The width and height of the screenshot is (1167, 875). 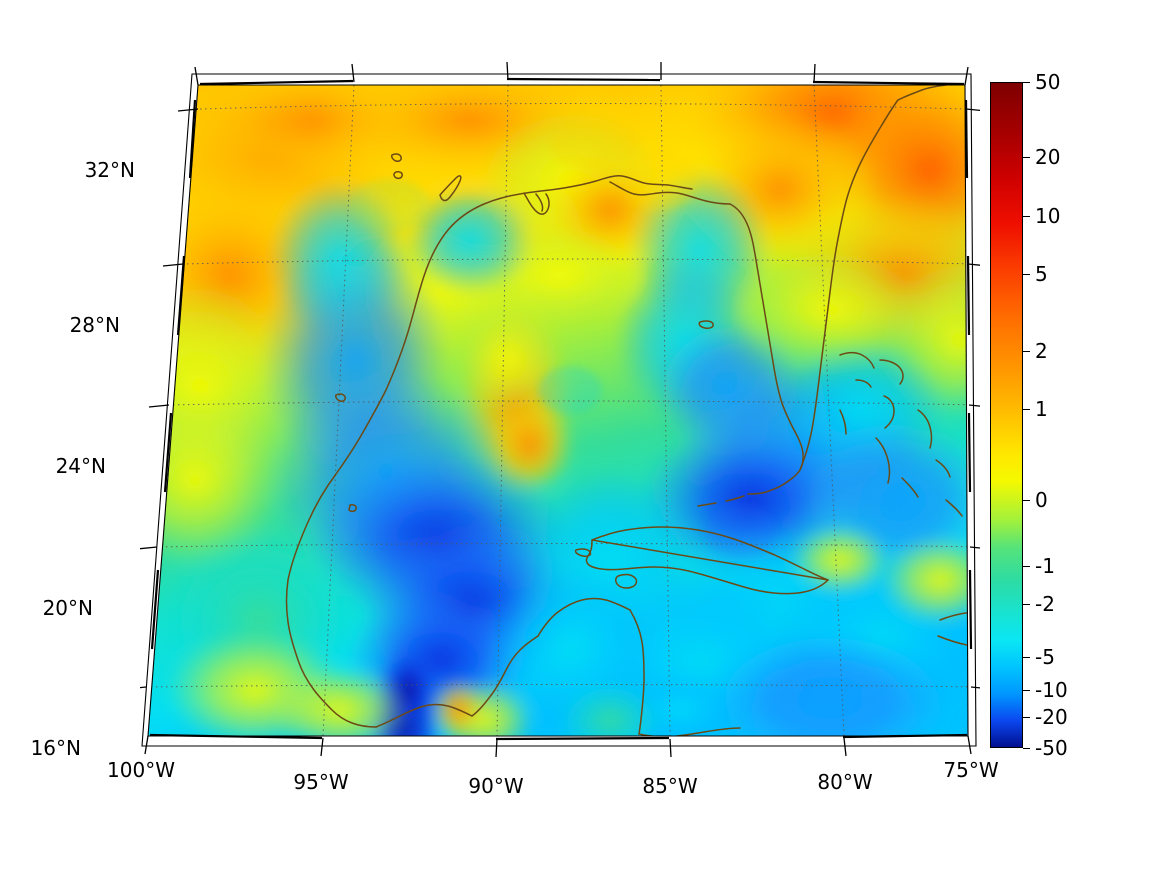 What do you see at coordinates (1051, 717) in the screenshot?
I see `colorbar-tick-label--20: -20` at bounding box center [1051, 717].